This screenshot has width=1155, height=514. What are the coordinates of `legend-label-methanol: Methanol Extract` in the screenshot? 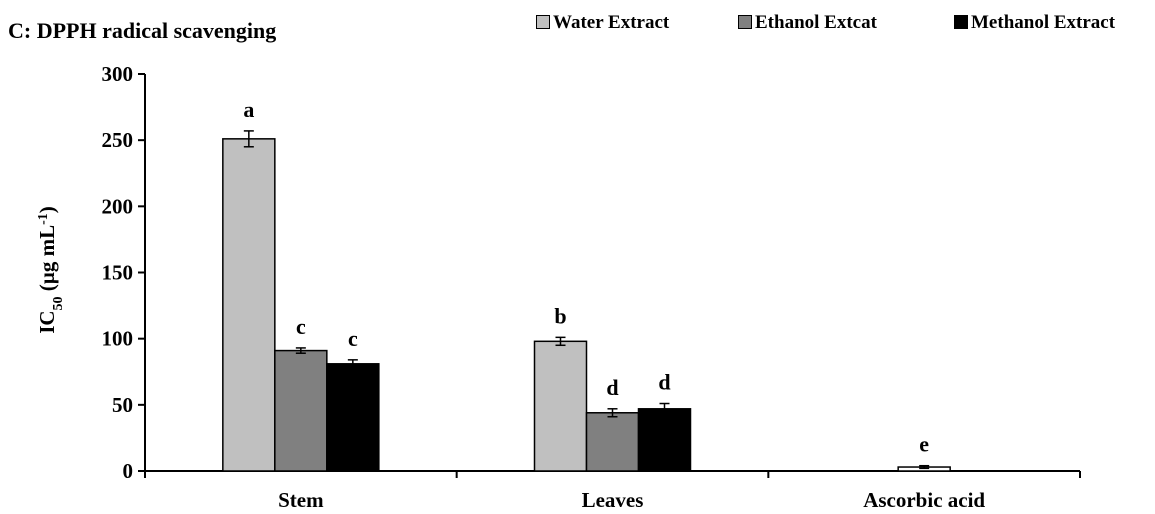 It's located at (1043, 22).